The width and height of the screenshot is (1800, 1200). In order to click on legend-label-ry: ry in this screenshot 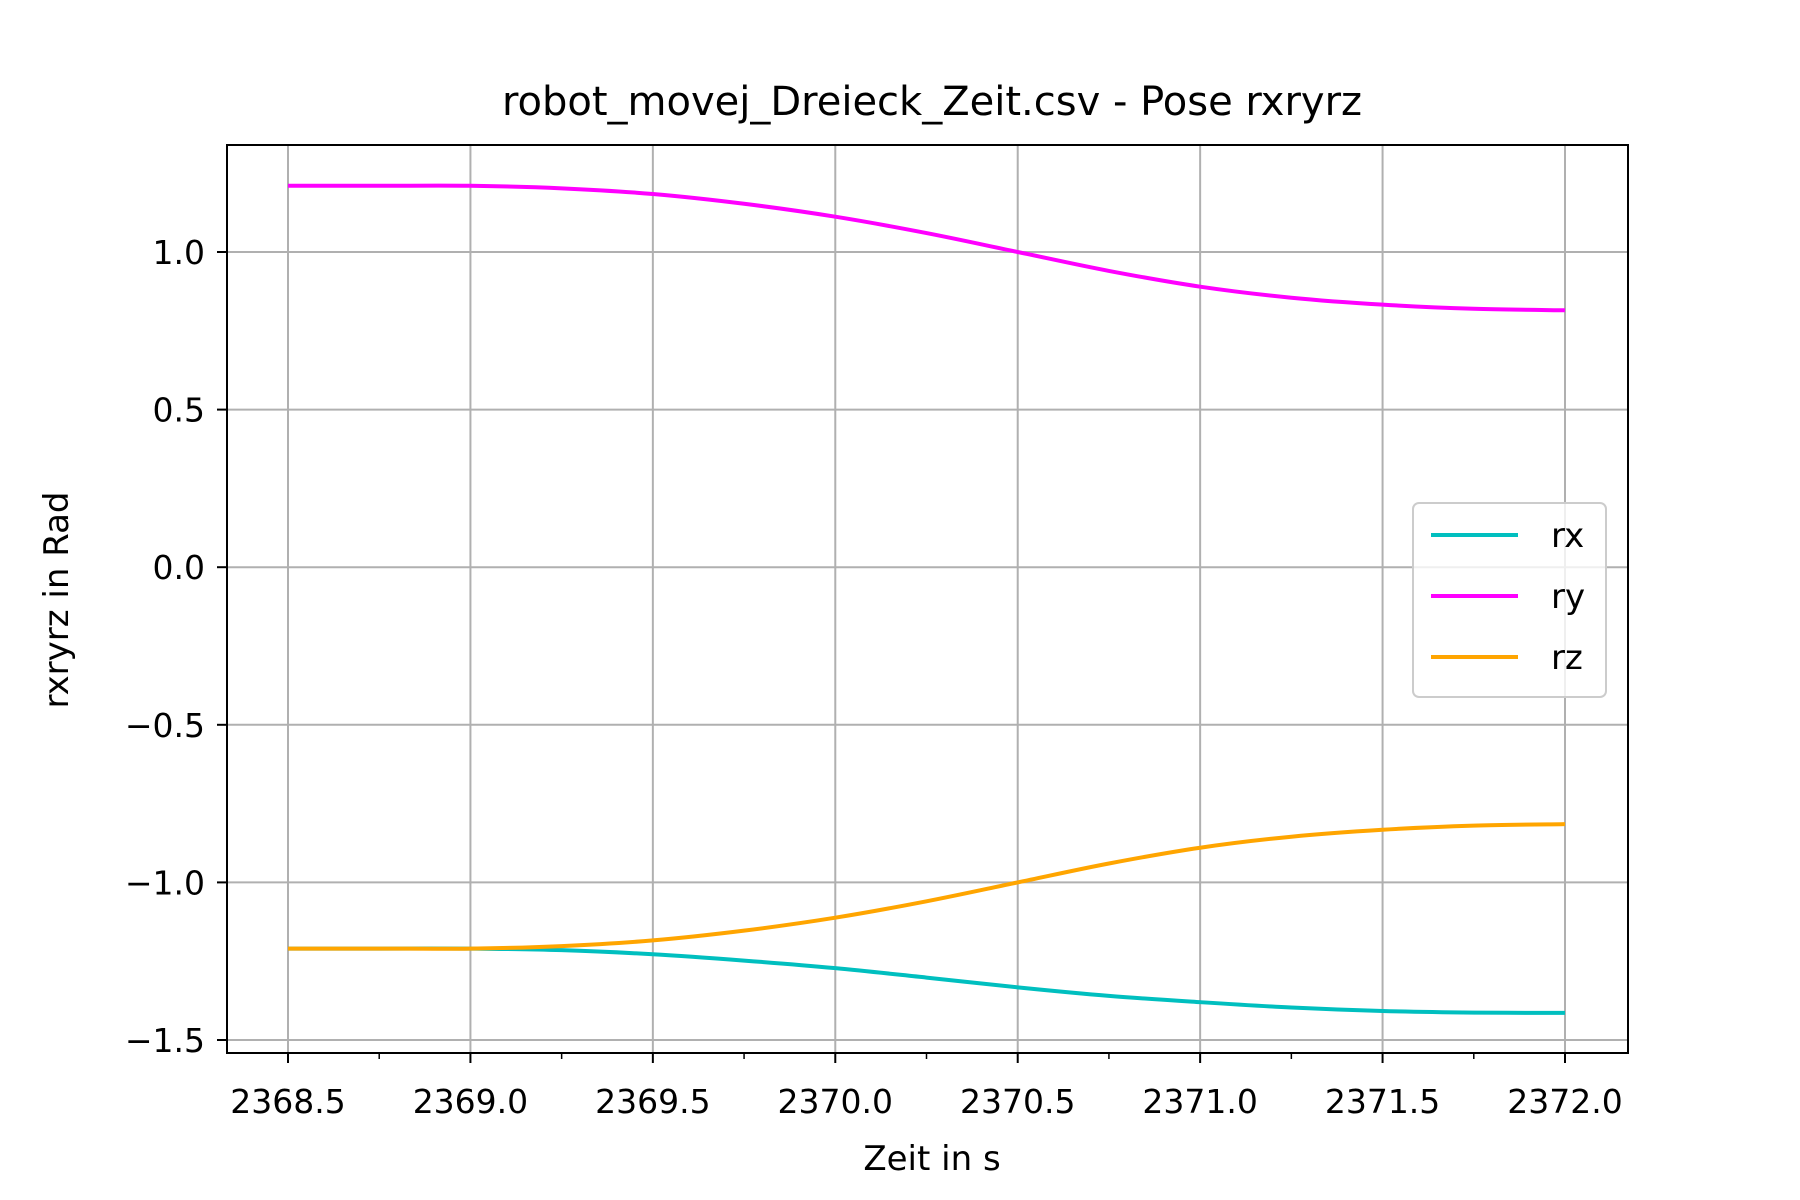, I will do `click(1568, 597)`.